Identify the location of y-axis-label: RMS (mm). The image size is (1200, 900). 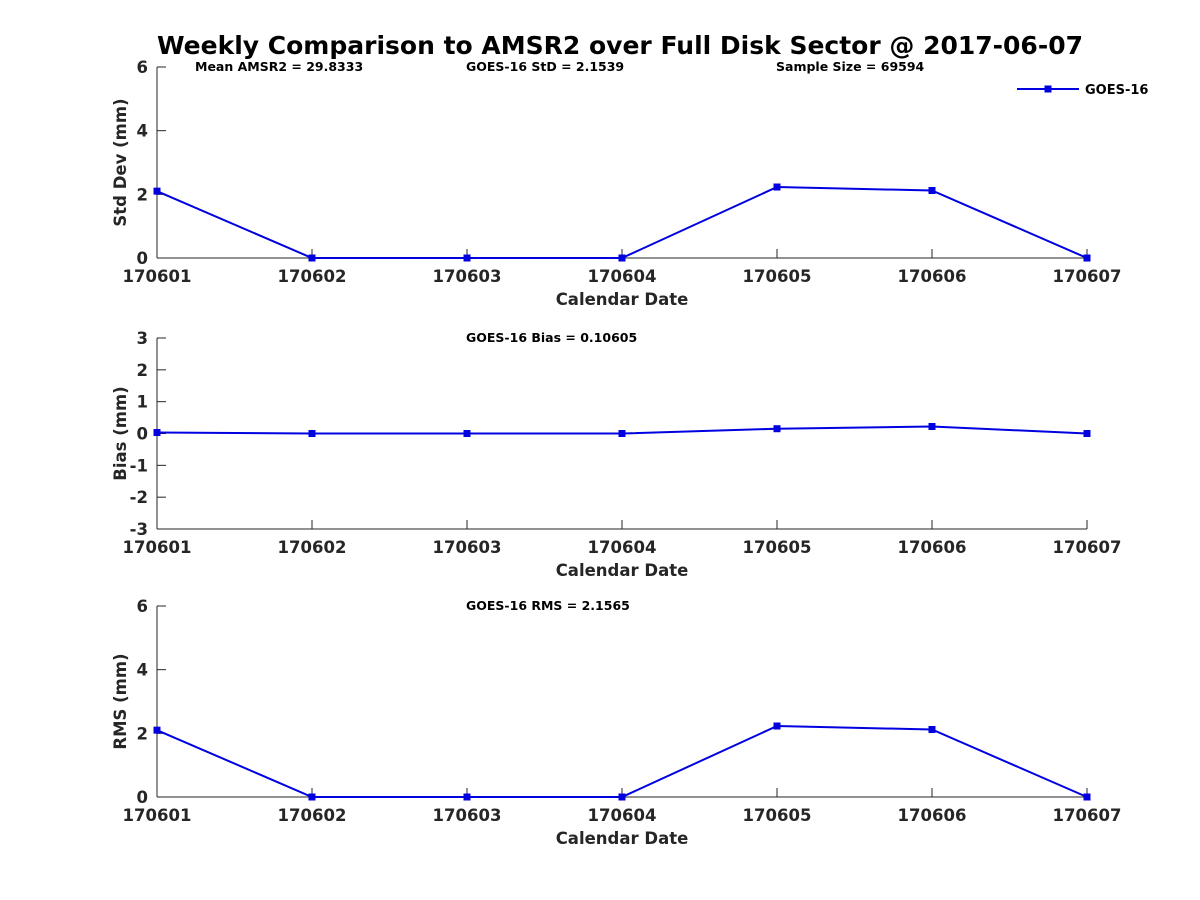
(120, 701).